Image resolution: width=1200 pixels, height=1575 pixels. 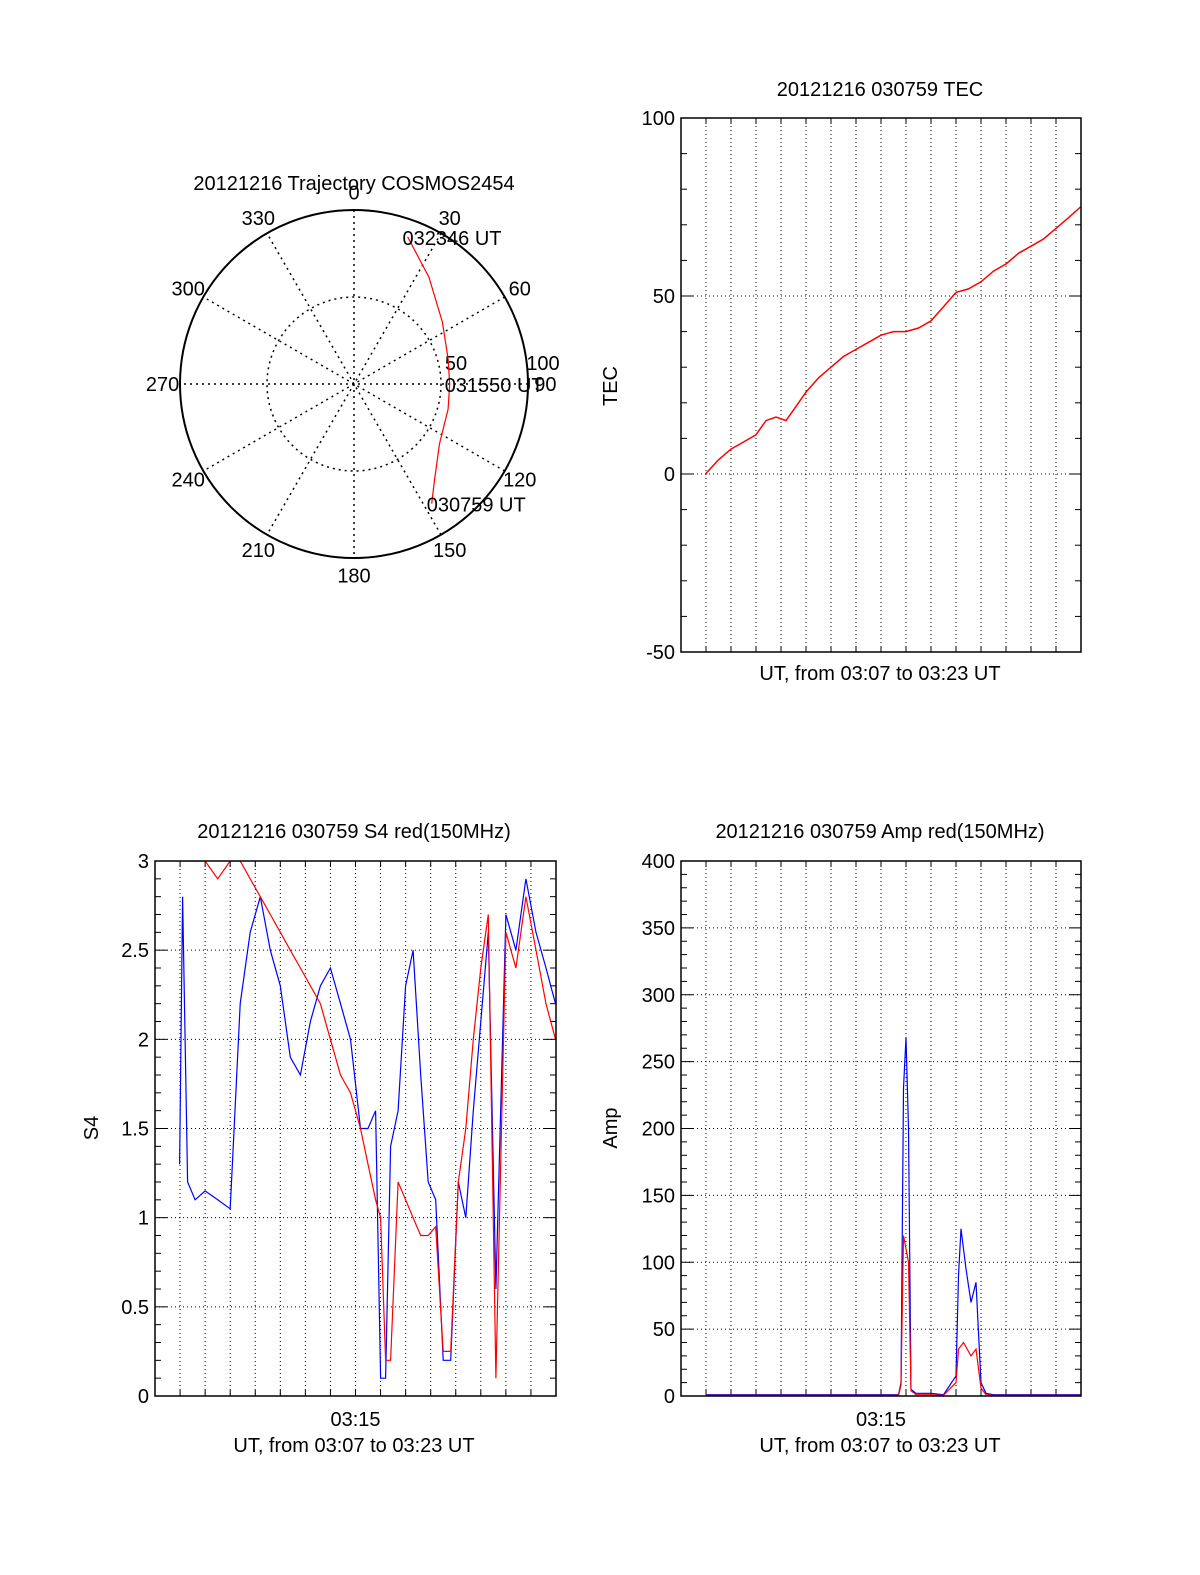 I want to click on s4-series-red-line, so click(x=367, y=1120).